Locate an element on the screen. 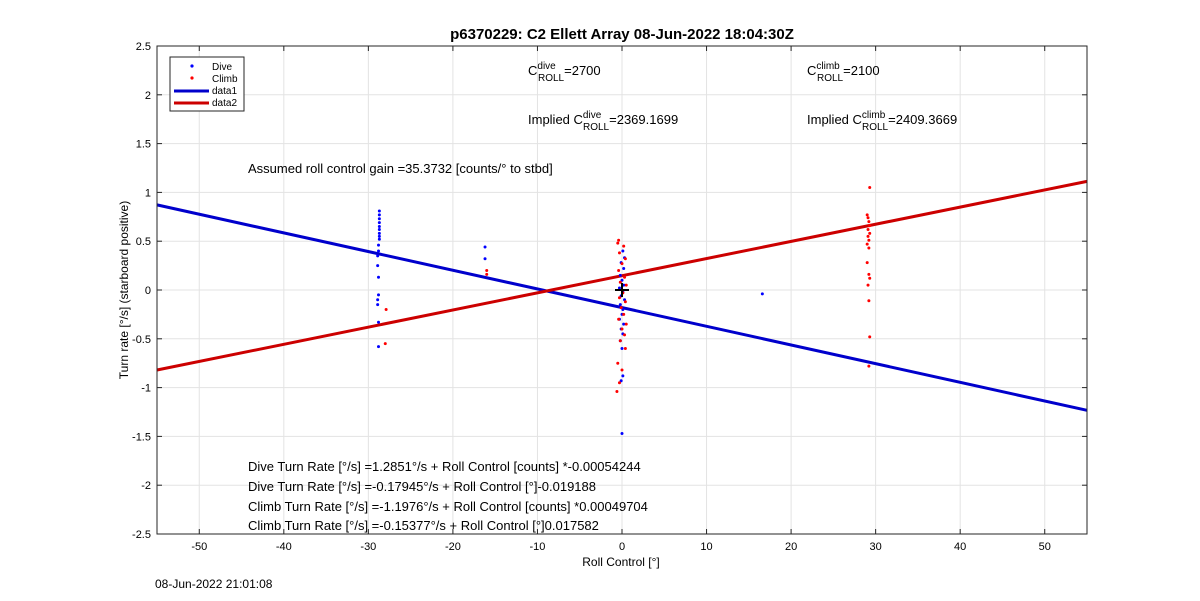  x-tick-label: -20 is located at coordinates (453, 547).